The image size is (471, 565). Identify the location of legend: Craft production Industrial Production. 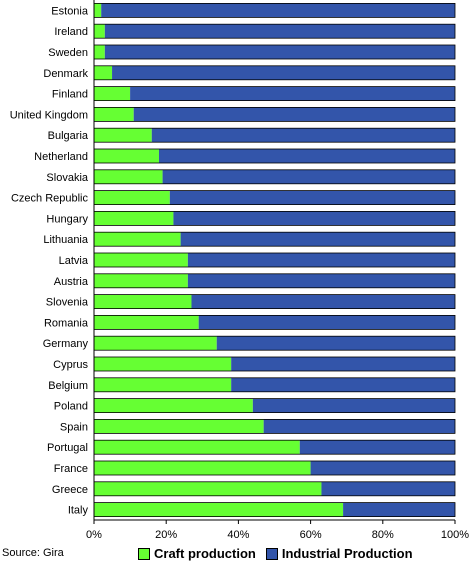
(280, 553).